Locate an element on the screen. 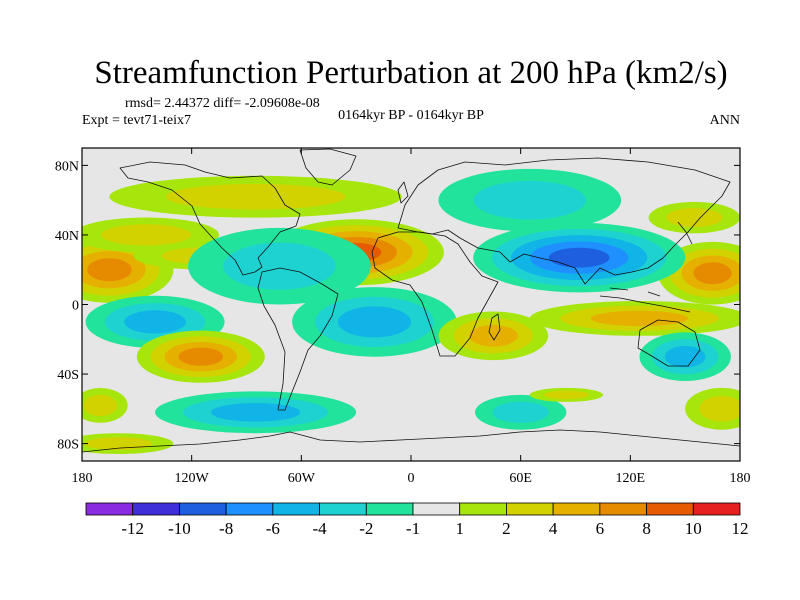 The width and height of the screenshot is (800, 600). y-tick-label: 80S is located at coordinates (68, 445).